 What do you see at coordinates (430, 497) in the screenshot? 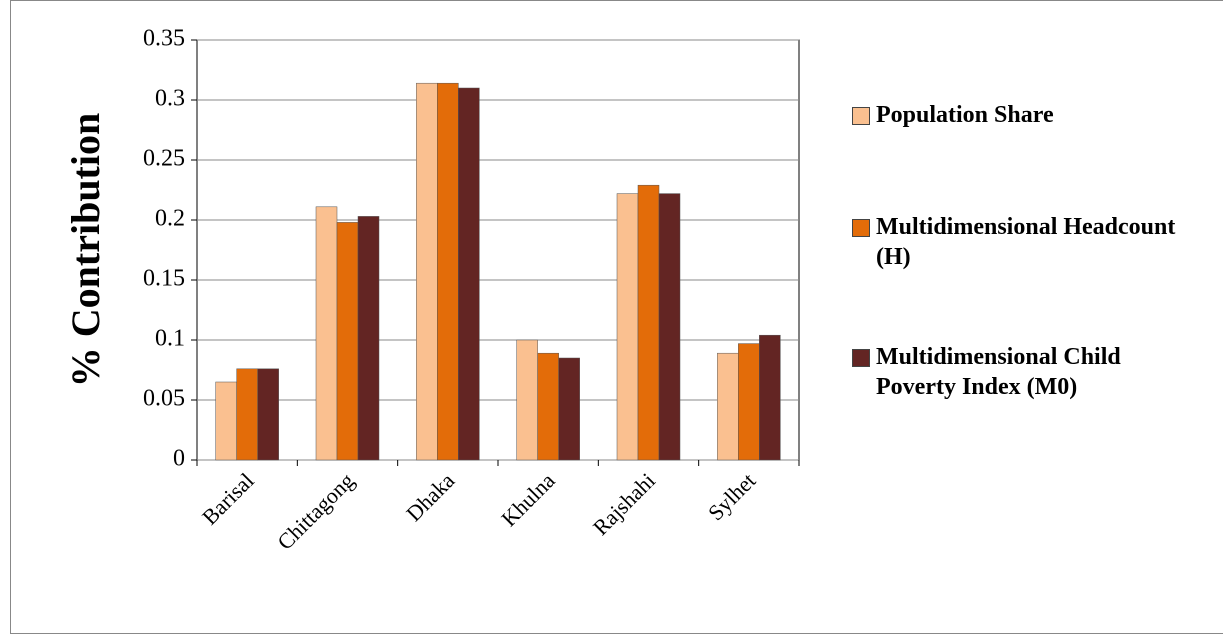
I see `x-tick-label: Dhaka` at bounding box center [430, 497].